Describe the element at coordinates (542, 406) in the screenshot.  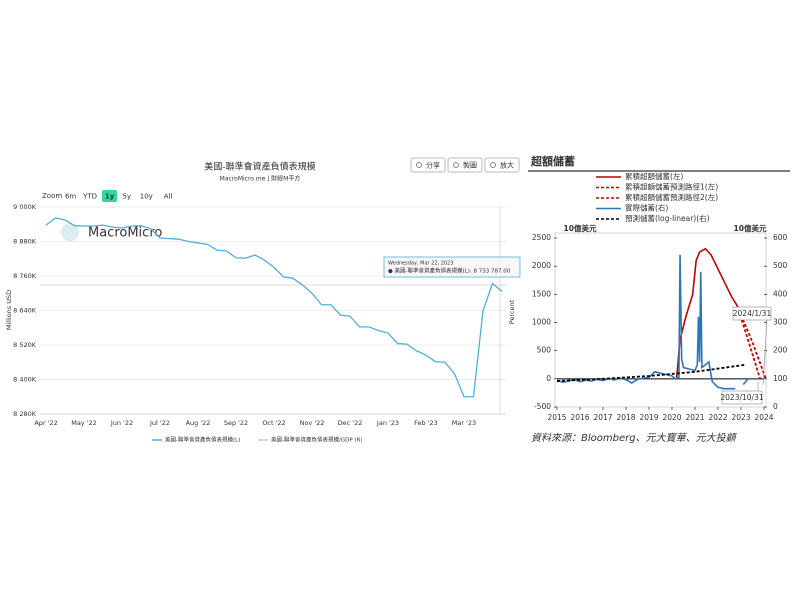
I see `y-tick-label: -500` at that location.